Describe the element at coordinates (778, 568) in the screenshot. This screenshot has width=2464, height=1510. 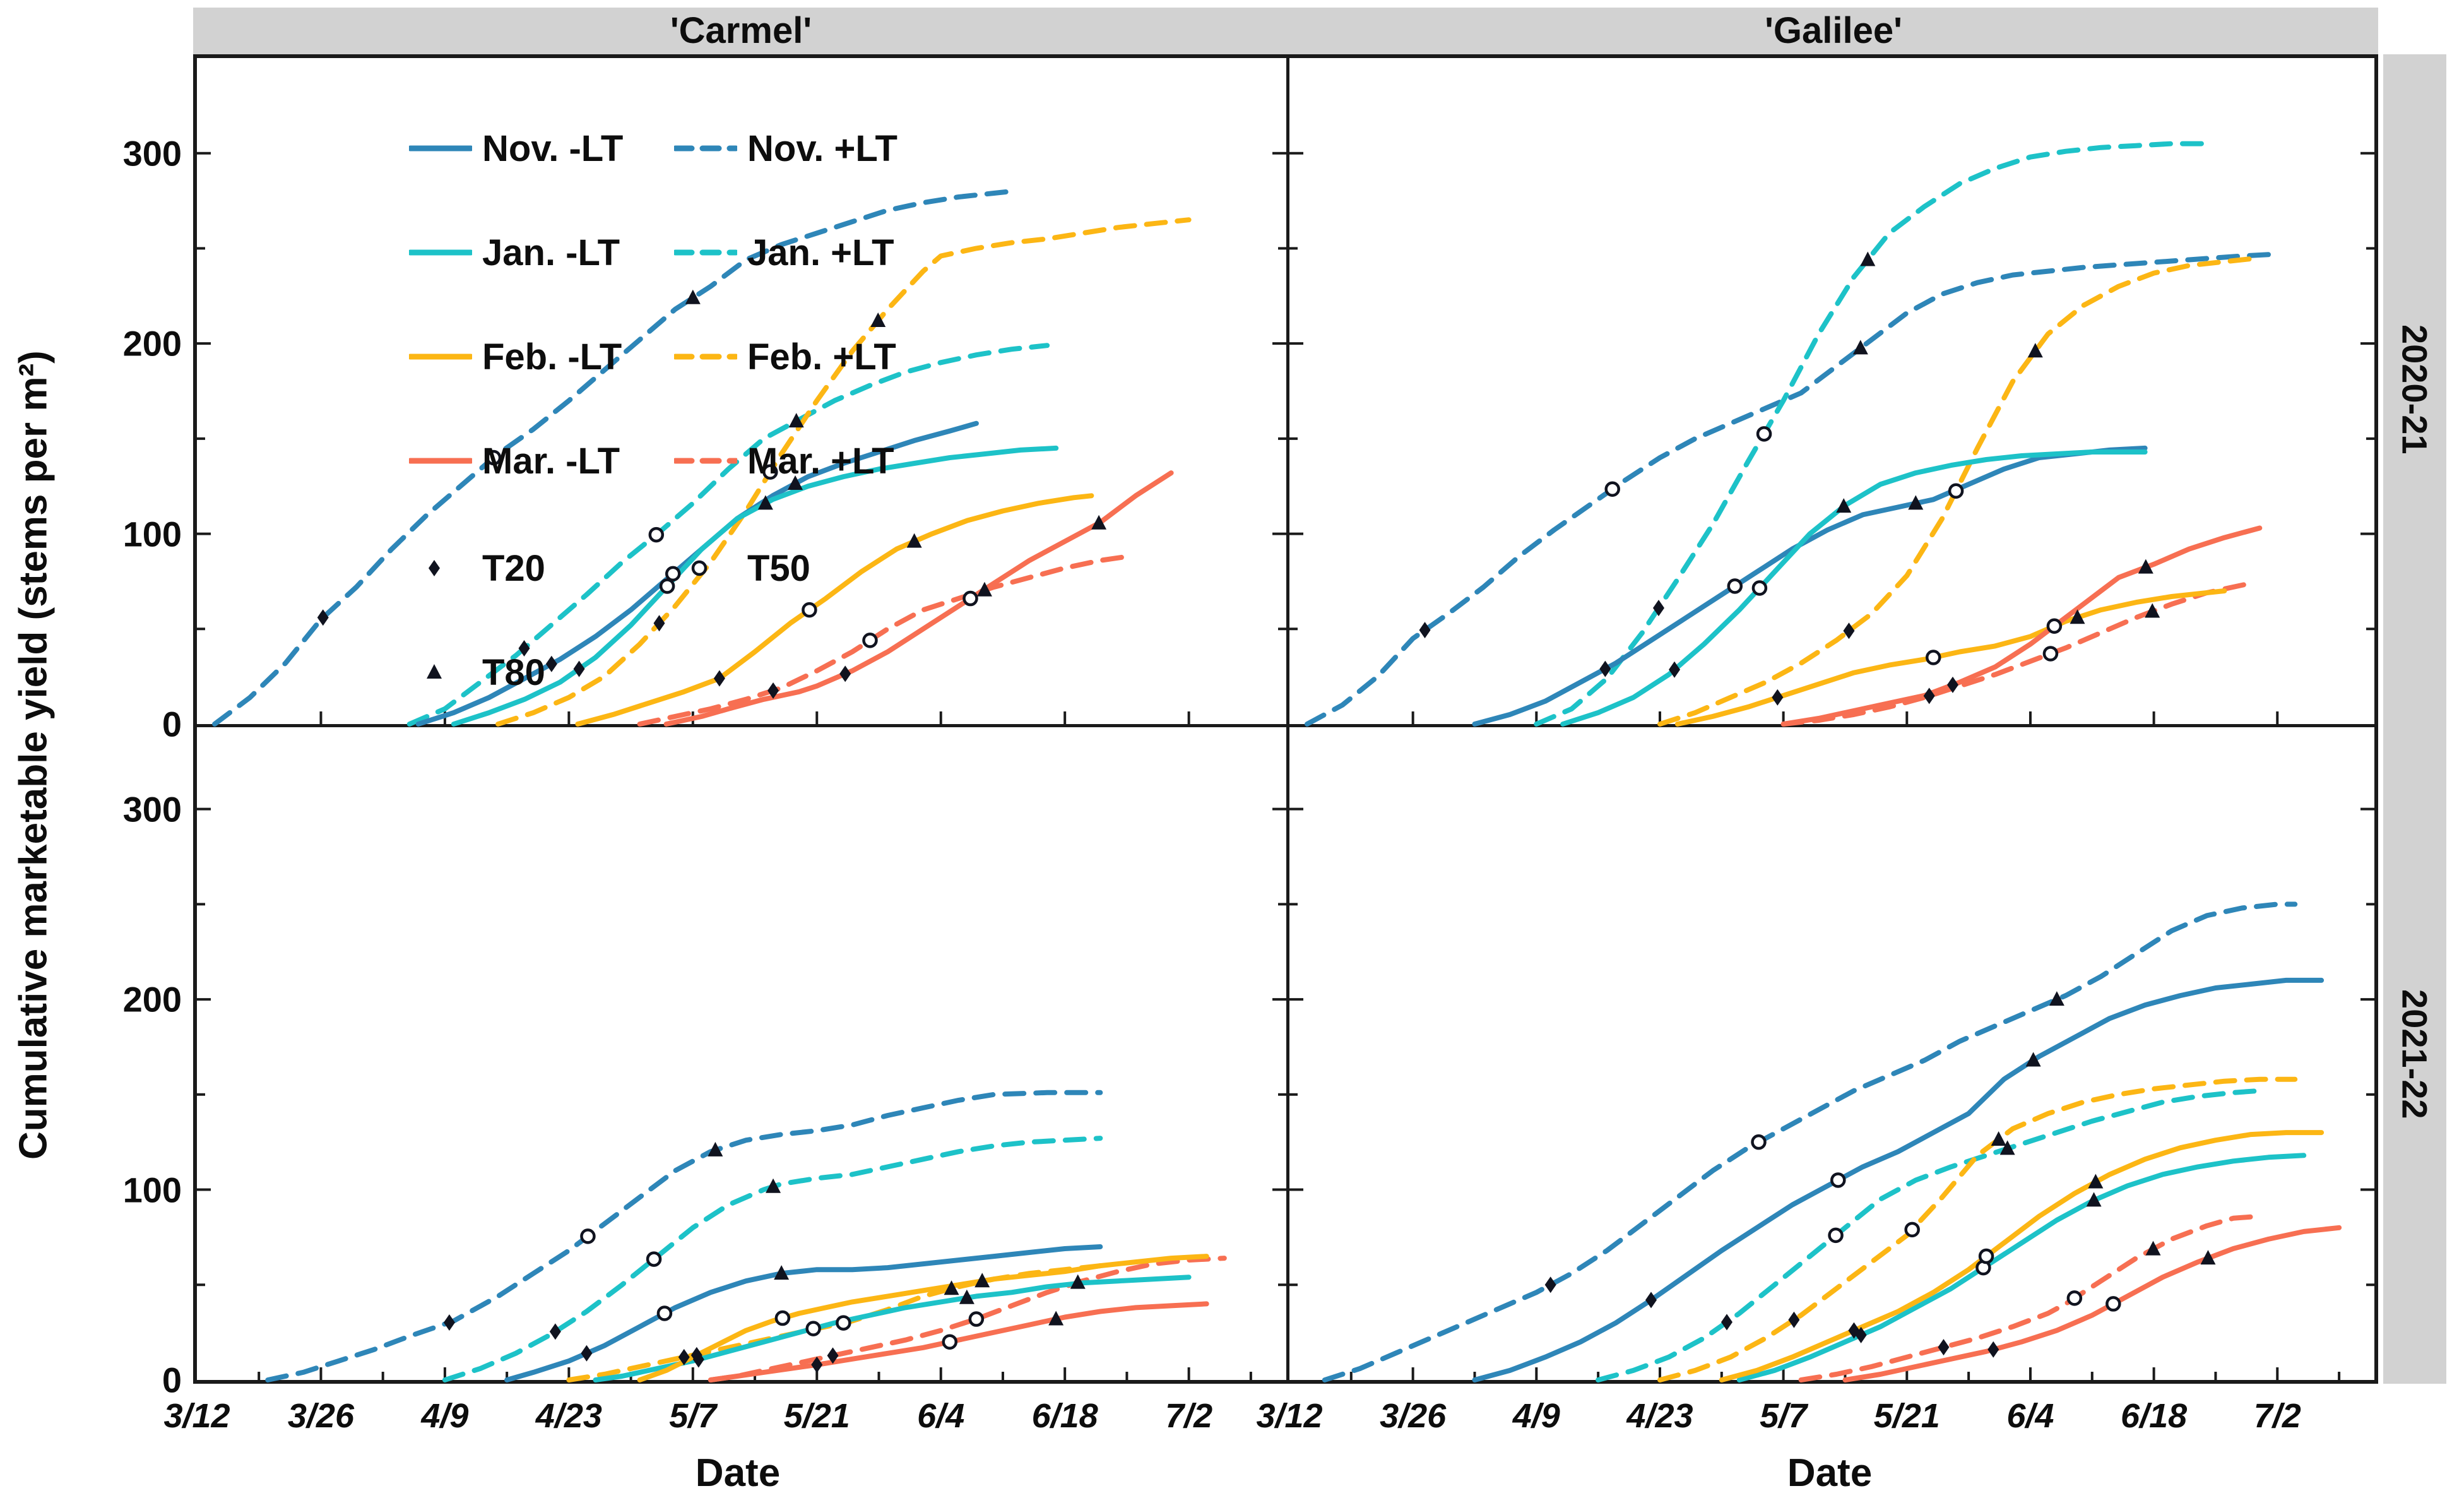
I see `legend-label: T50` at that location.